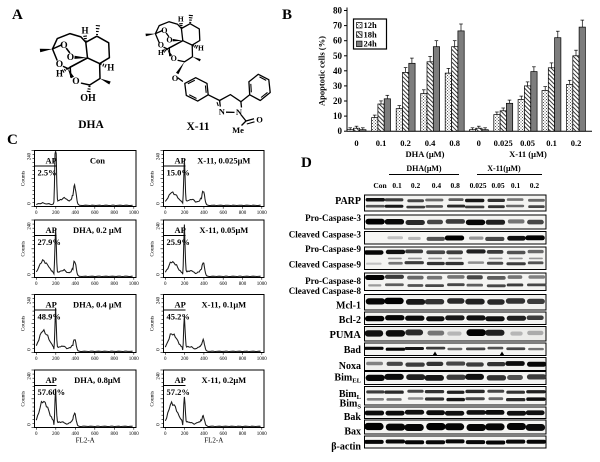 This screenshot has width=600, height=462. What do you see at coordinates (325, 265) in the screenshot?
I see `svg-text: Cleaved Caspase-9` at bounding box center [325, 265].